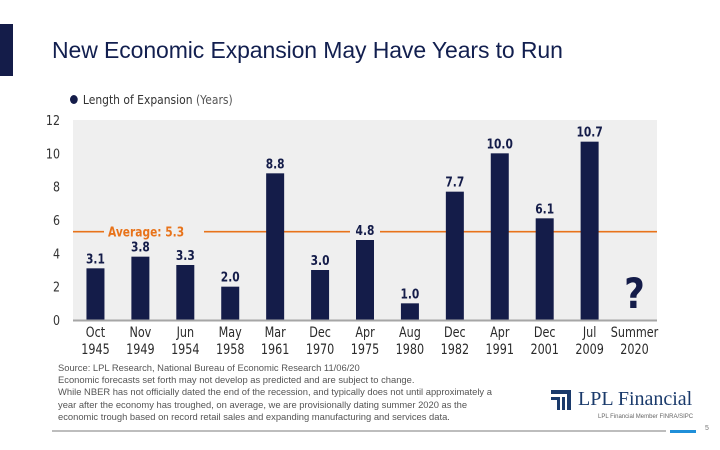 This screenshot has height=450, width=720. I want to click on y-axis-ticks: 0 2 4 6 8 10 12, so click(53, 220).